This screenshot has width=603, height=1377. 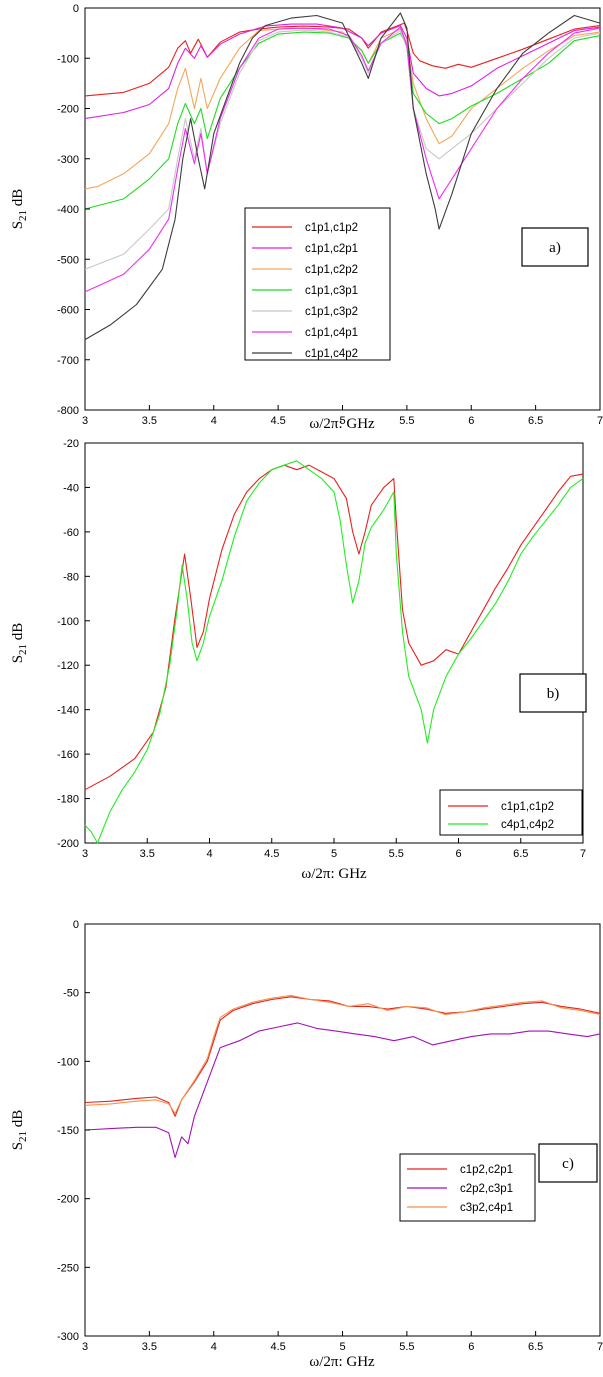 I want to click on y-tick-label: -600, so click(x=68, y=311).